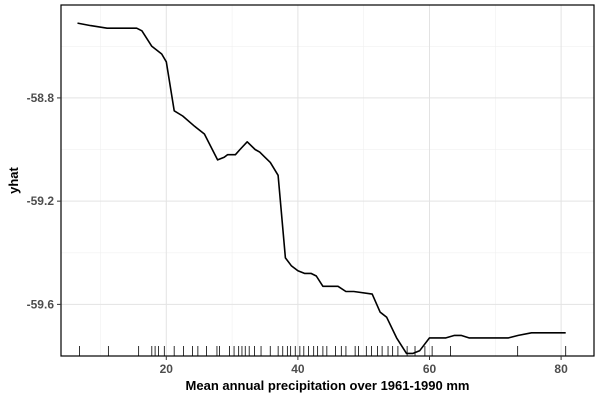 The width and height of the screenshot is (600, 400). What do you see at coordinates (561, 369) in the screenshot?
I see `x-tick-label: 80` at bounding box center [561, 369].